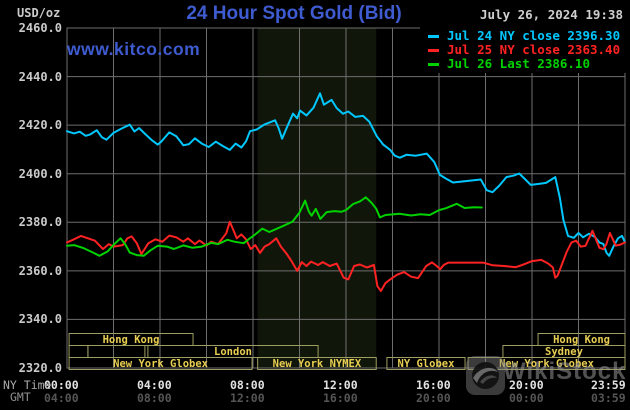  Describe the element at coordinates (61, 385) in the screenshot. I see `x-tick-ny-time: 00:00` at that location.